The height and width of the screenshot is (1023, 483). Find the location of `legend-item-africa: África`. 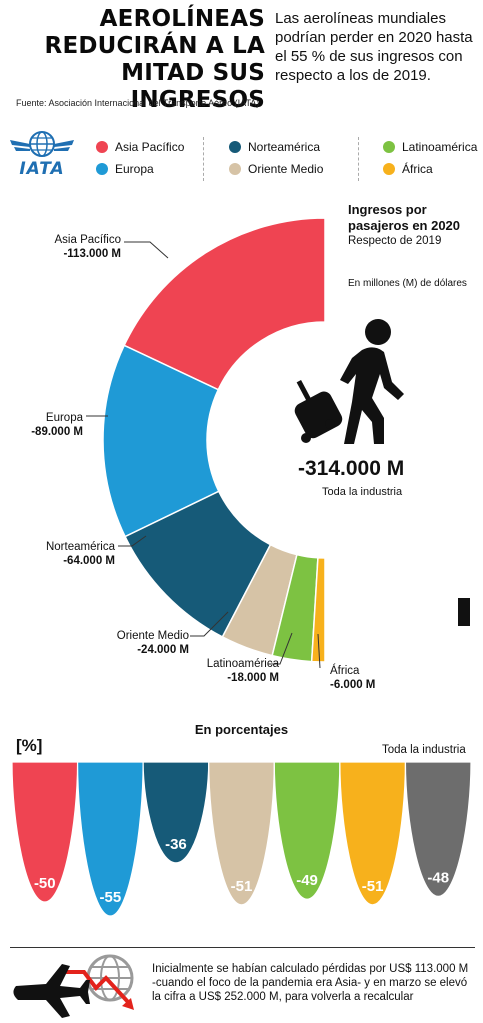

legend-item-africa: África is located at coordinates (408, 169).